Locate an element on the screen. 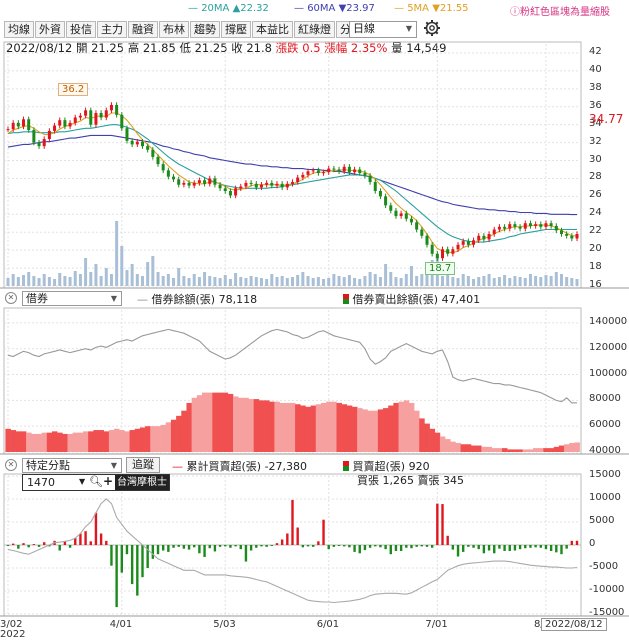 This screenshot has height=640, width=629. chevron-down-icon: ▼ is located at coordinates (82, 481).